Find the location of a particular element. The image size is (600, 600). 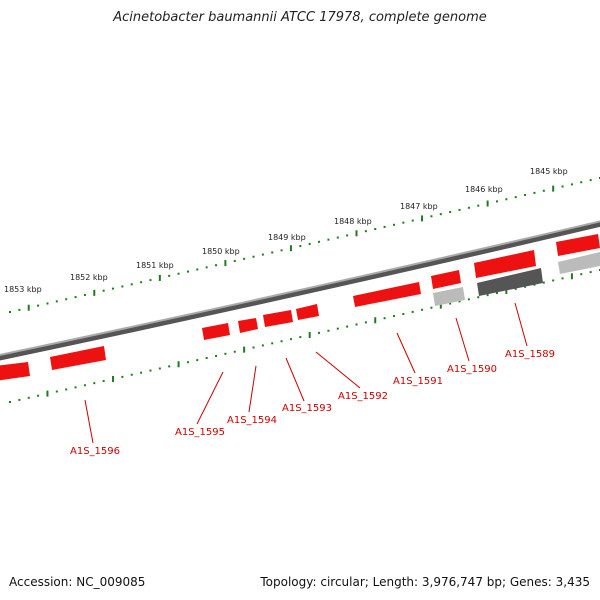

gene-a1s-1595b-block is located at coordinates (216, 331).